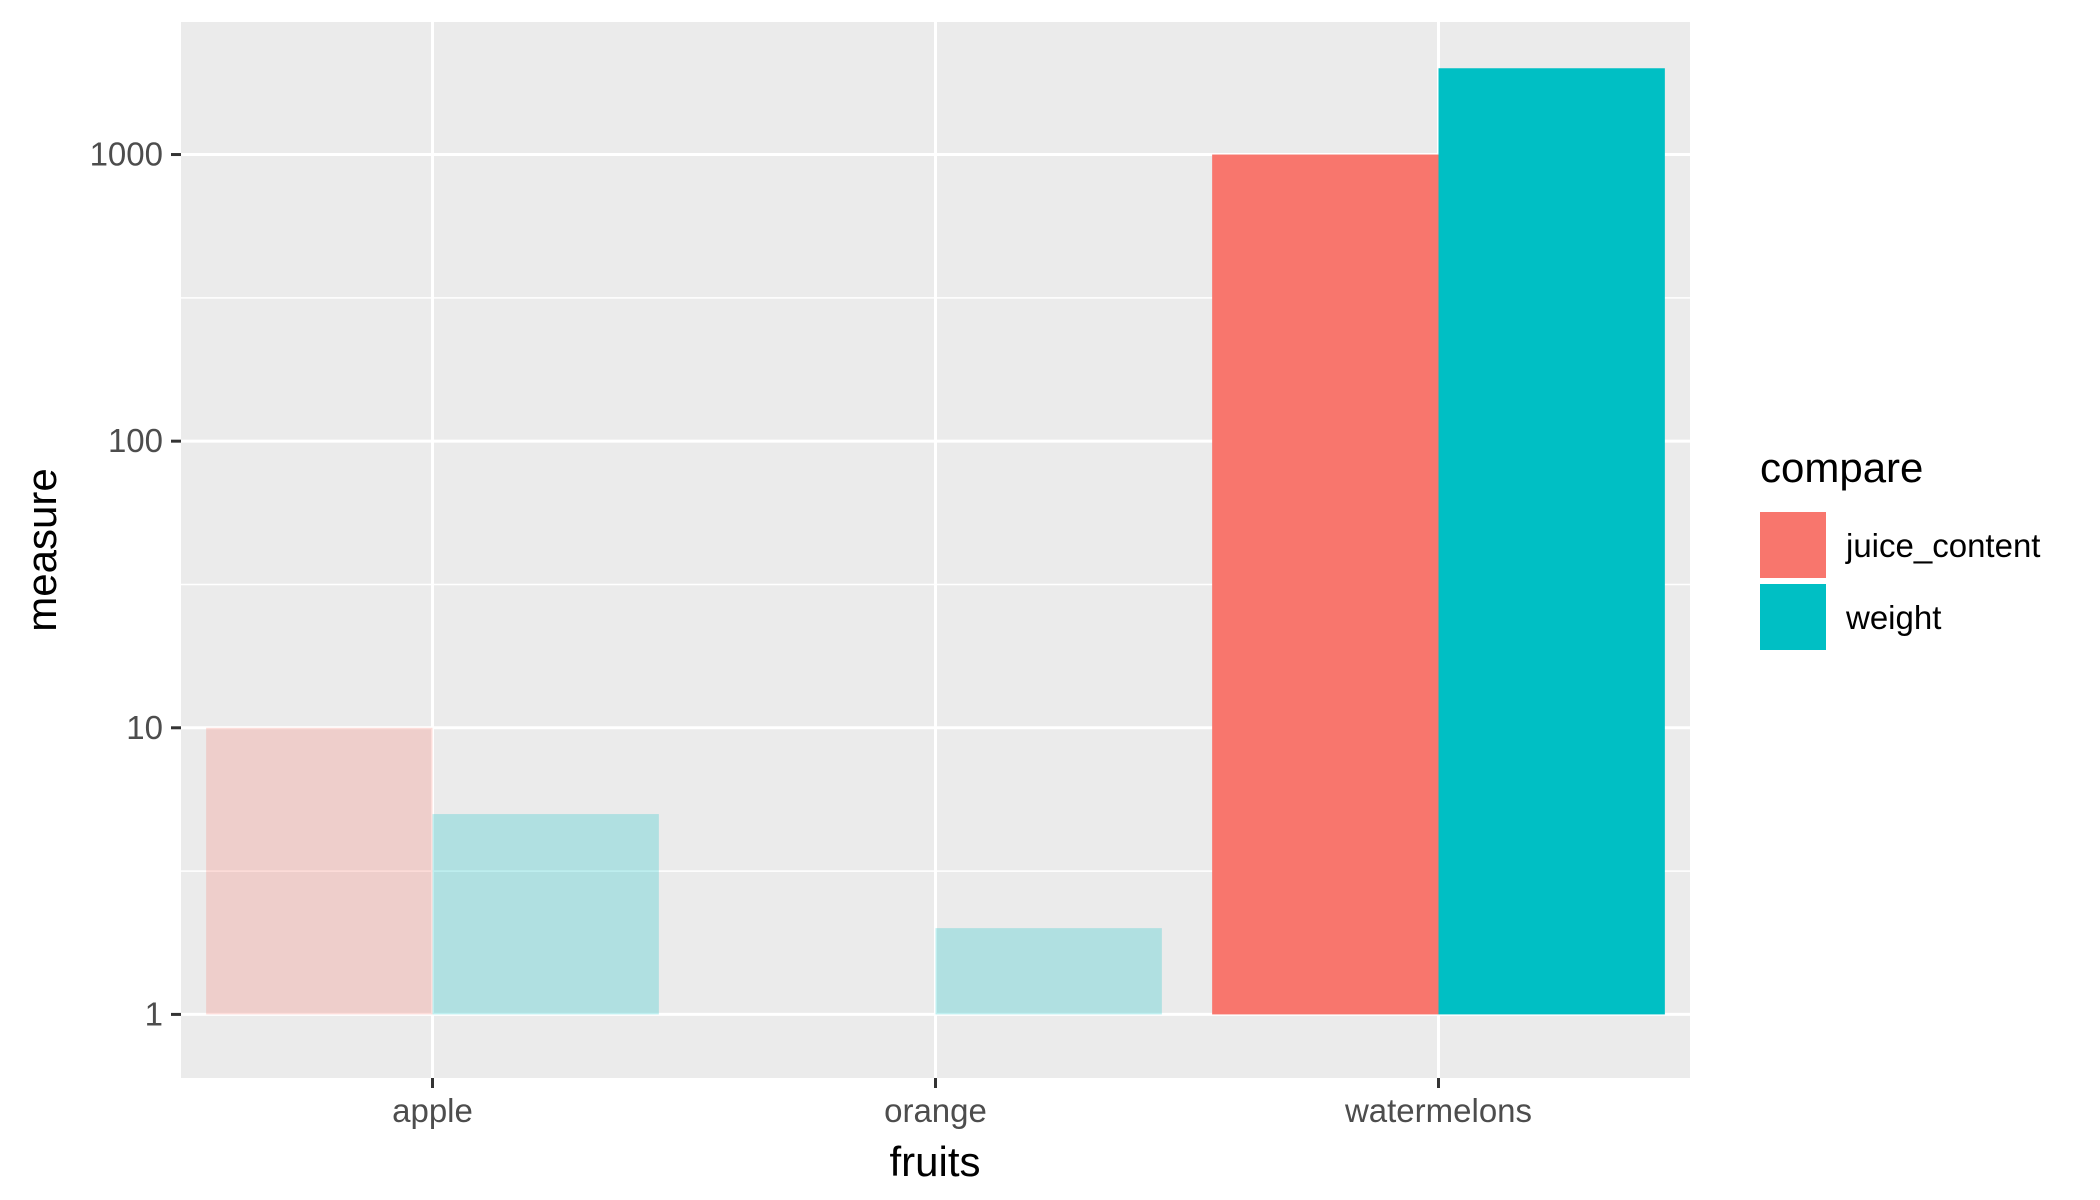 This screenshot has height=1200, width=2100. What do you see at coordinates (1893, 617) in the screenshot?
I see `legend-label-weight: weight` at bounding box center [1893, 617].